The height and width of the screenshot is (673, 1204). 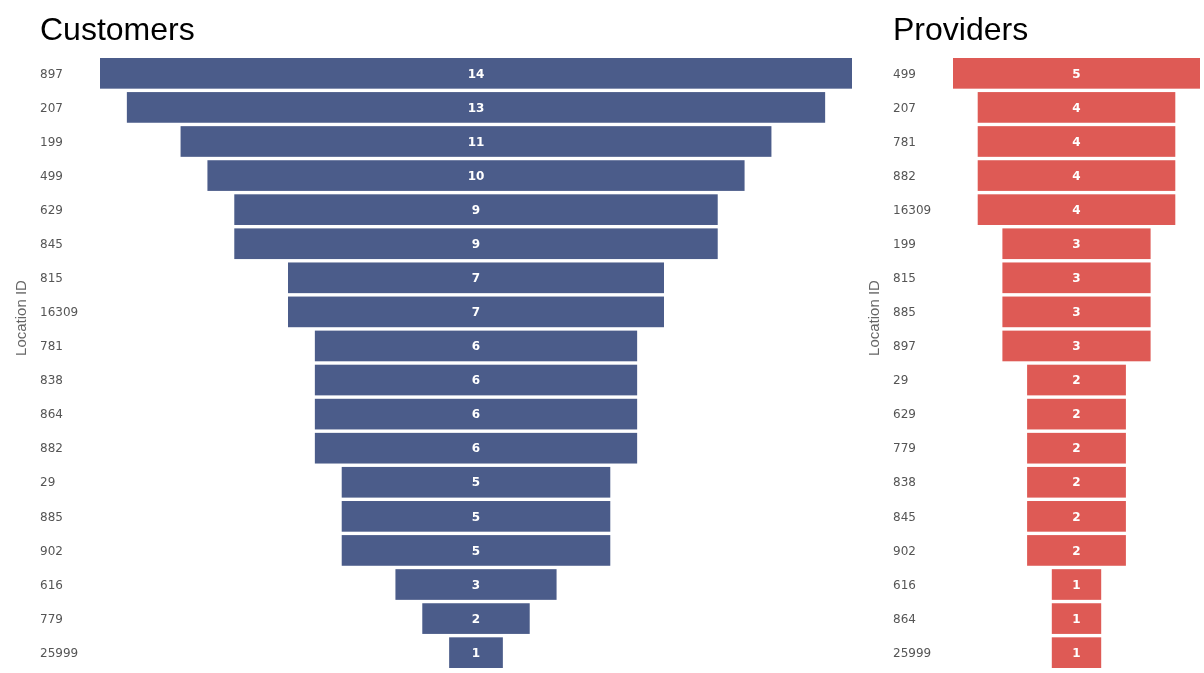 What do you see at coordinates (476, 175) in the screenshot?
I see `data-label: 10` at bounding box center [476, 175].